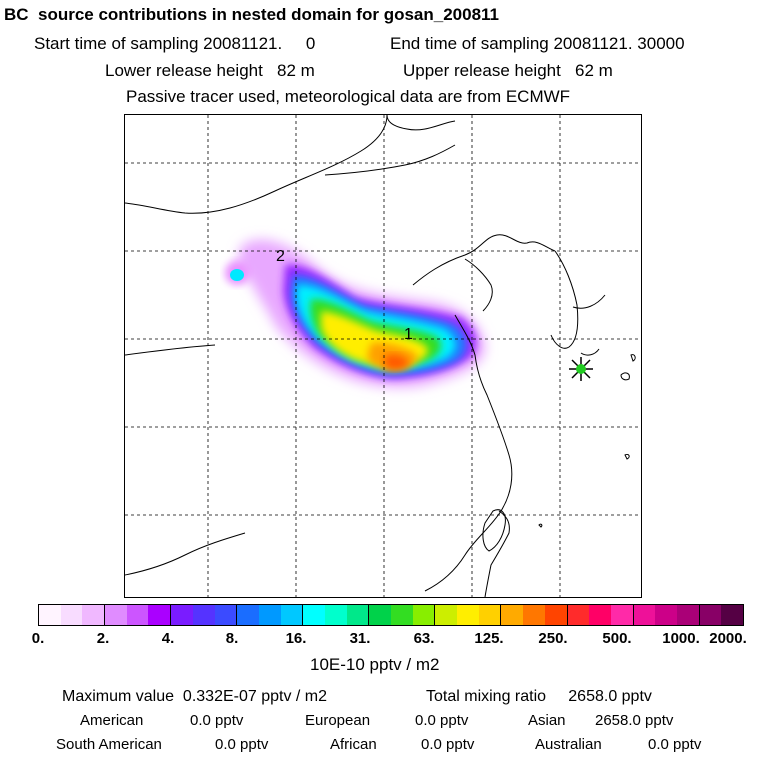  What do you see at coordinates (634, 720) in the screenshot?
I see `asian-value: 2658.0 pptv` at bounding box center [634, 720].